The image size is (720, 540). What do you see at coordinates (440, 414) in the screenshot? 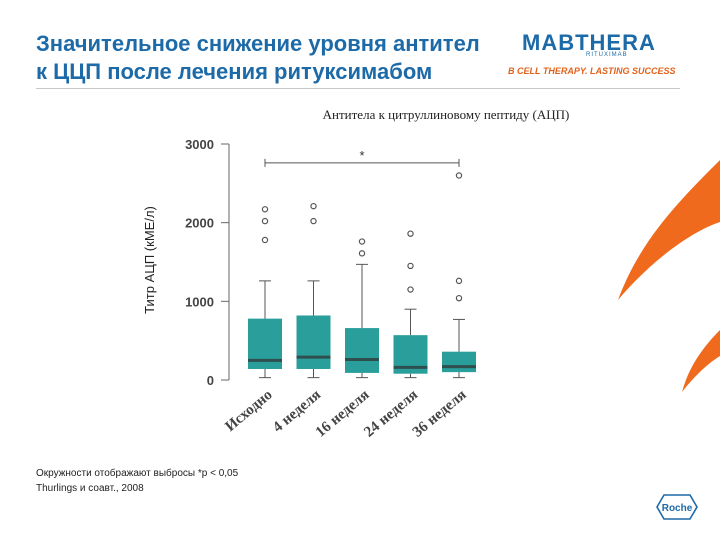
I see `x-tick-label: 36 неделя` at bounding box center [440, 414].